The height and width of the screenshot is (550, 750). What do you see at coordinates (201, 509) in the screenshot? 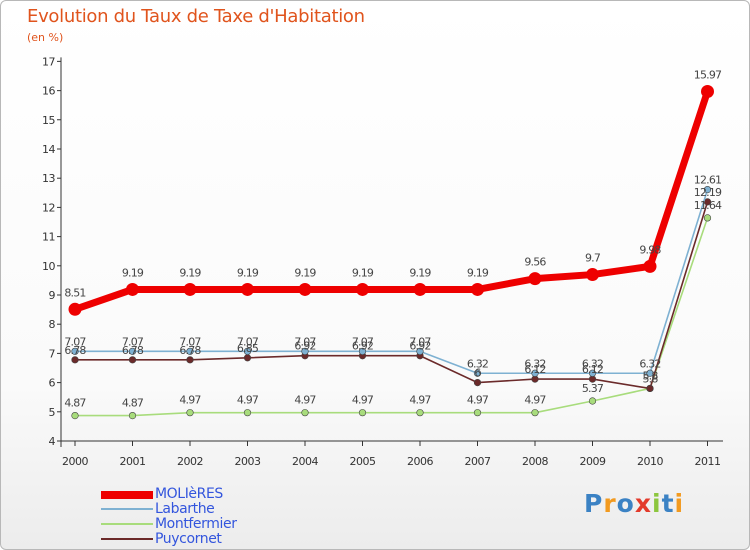
I see `legend-item-labarthe: Labarthe` at bounding box center [201, 509].